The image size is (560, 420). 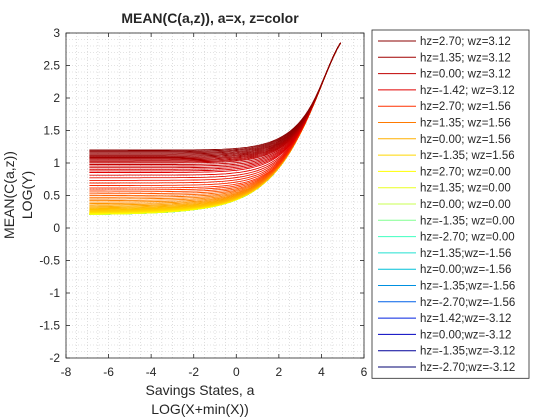 I want to click on legend-entry: hz=1.35; wz=0.00, so click(x=465, y=189).